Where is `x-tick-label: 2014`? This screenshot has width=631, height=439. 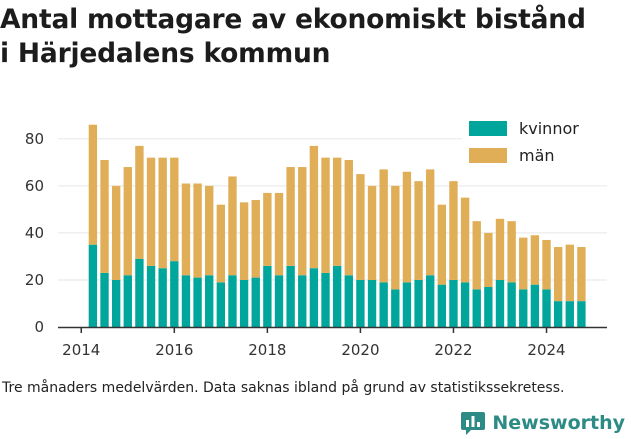
x-tick-label: 2014 is located at coordinates (81, 350).